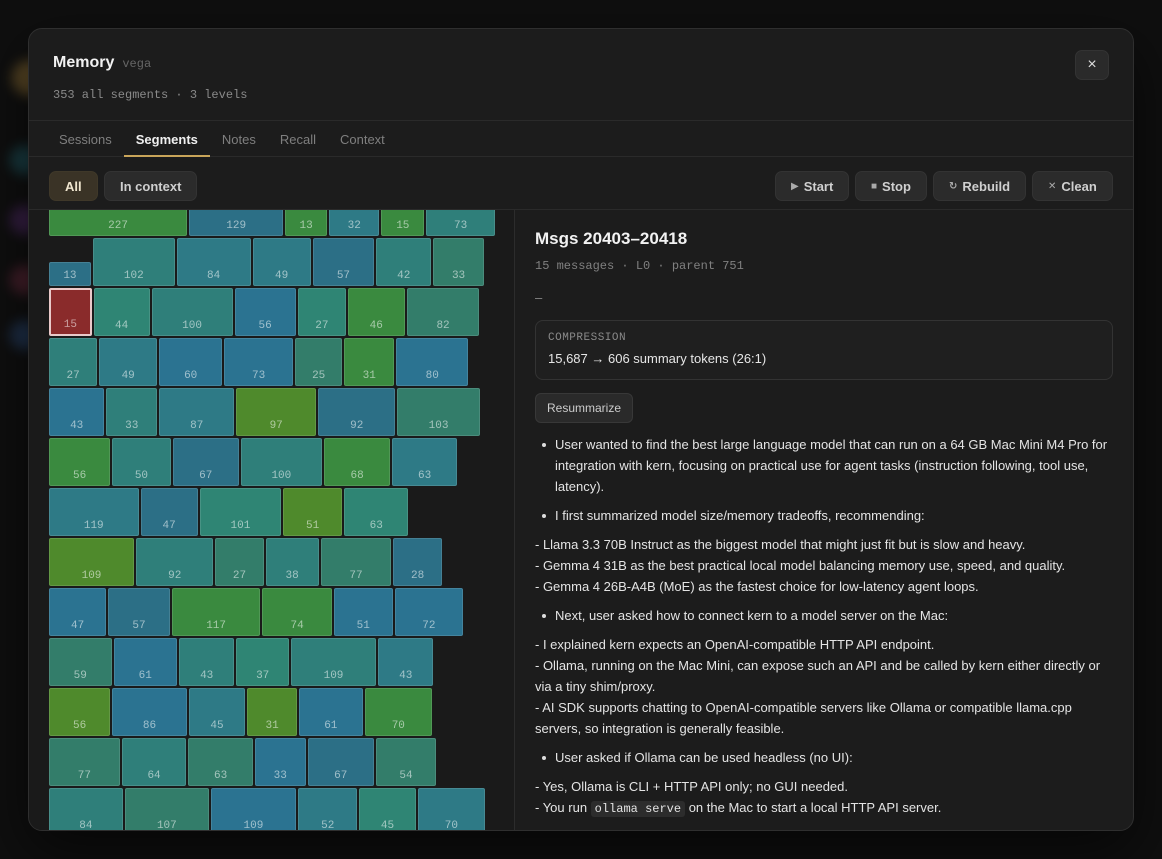 Image resolution: width=1162 pixels, height=859 pixels. What do you see at coordinates (102, 63) in the screenshot?
I see `modal-title: Memory vega` at bounding box center [102, 63].